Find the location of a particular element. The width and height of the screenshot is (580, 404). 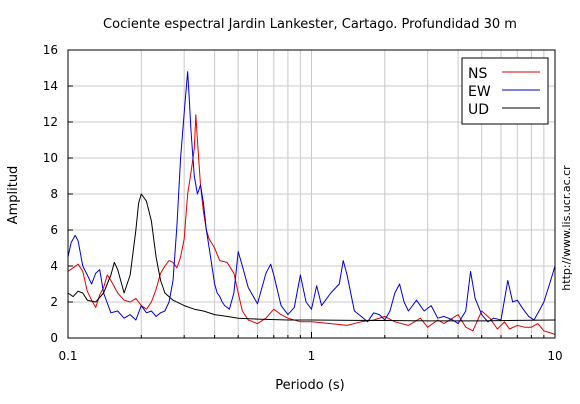

y-tick-label: 4 is located at coordinates (54, 266).